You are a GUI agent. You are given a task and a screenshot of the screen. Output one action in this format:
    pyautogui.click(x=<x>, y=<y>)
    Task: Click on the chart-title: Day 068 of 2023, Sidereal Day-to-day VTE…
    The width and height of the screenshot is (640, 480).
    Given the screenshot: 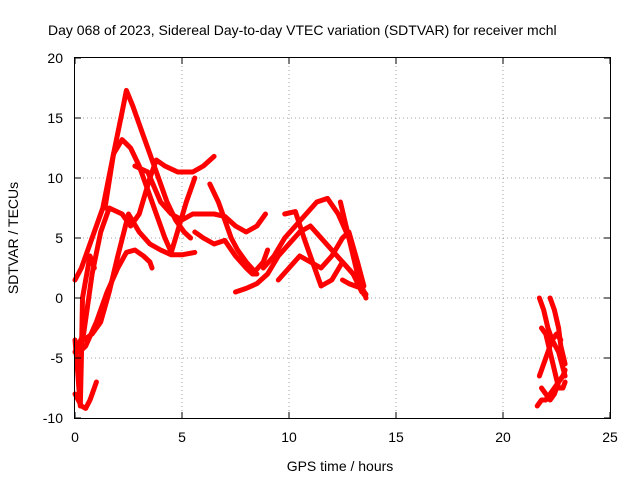 What is the action you would take?
    pyautogui.click(x=302, y=30)
    